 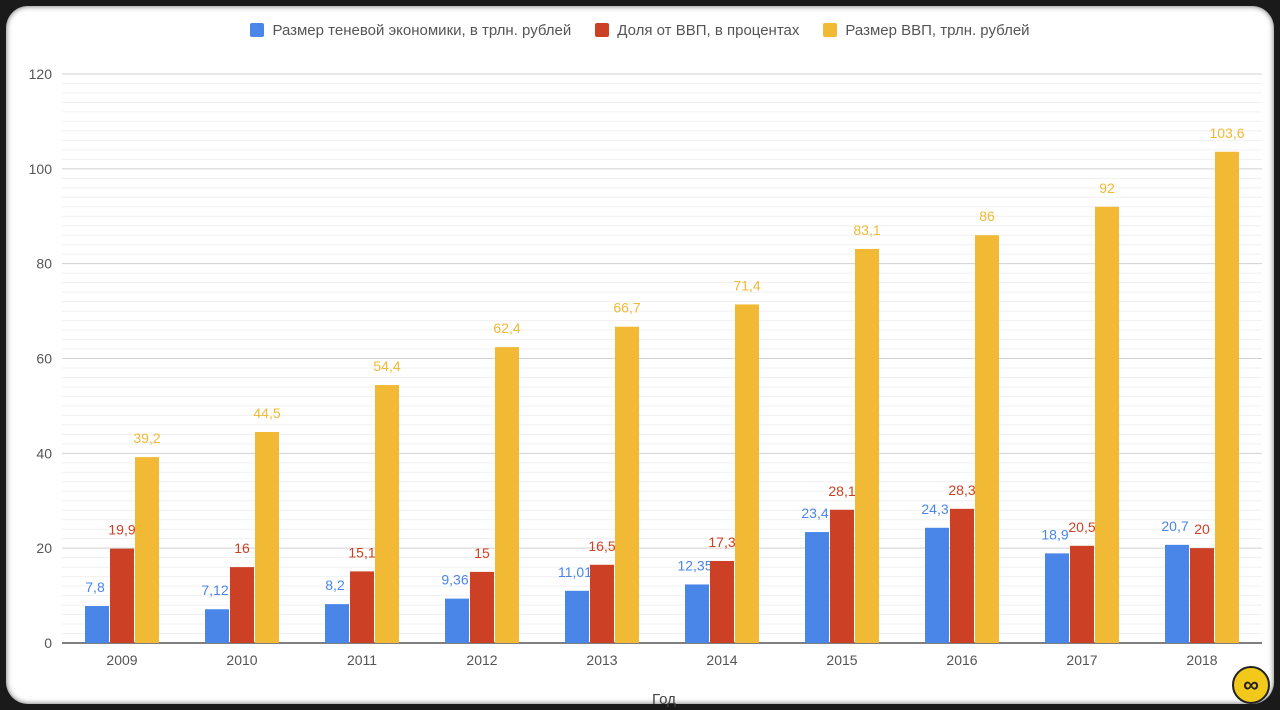 I want to click on x-tick-label: 2013, so click(x=601, y=660).